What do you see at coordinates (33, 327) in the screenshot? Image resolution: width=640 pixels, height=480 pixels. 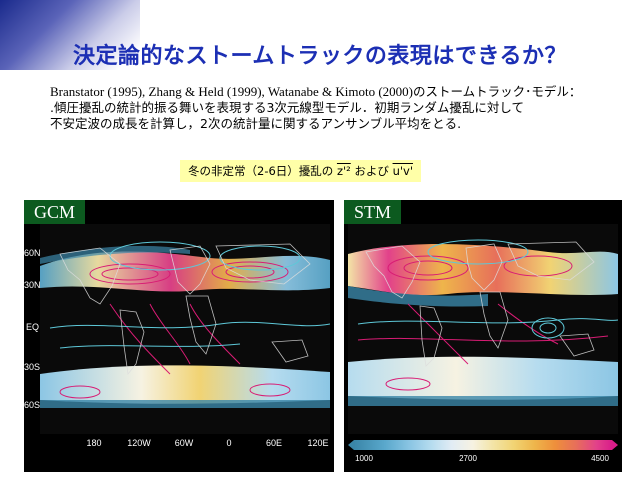 I see `gcm-lat-eq: EQ` at bounding box center [33, 327].